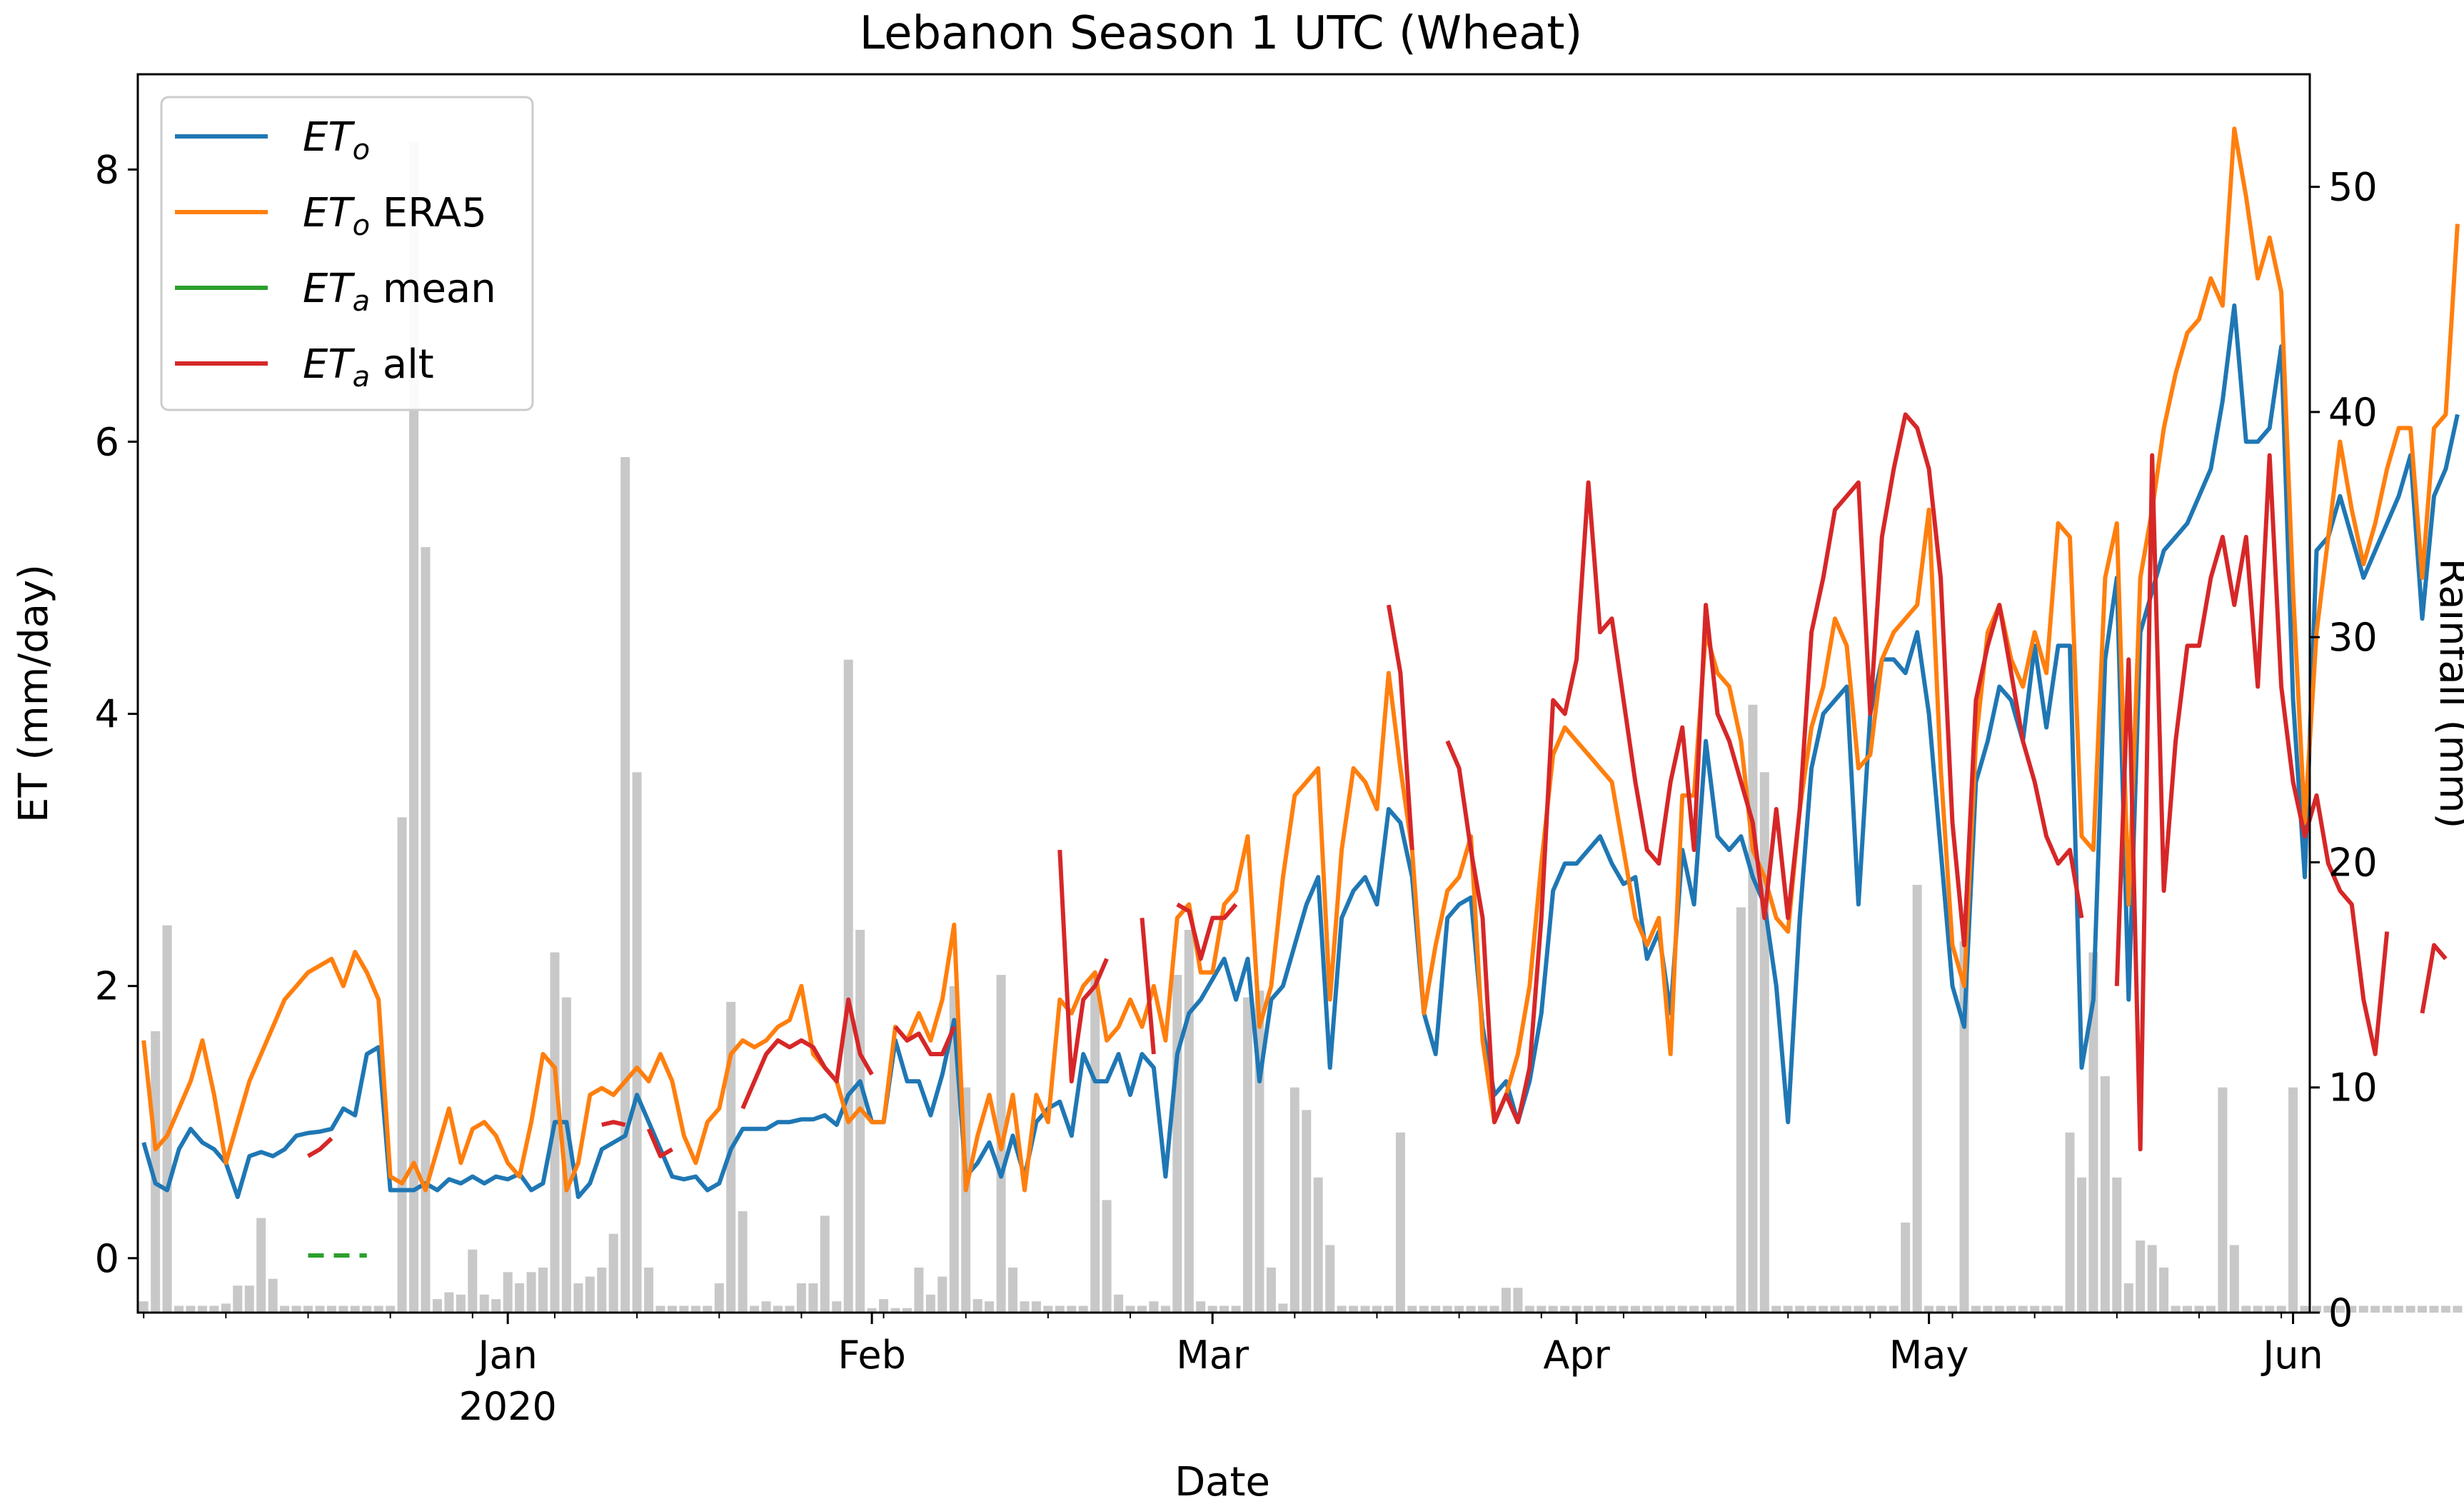 The width and height of the screenshot is (2464, 1504). I want to click on legend-label-1: ETo ERA5, so click(395, 216).